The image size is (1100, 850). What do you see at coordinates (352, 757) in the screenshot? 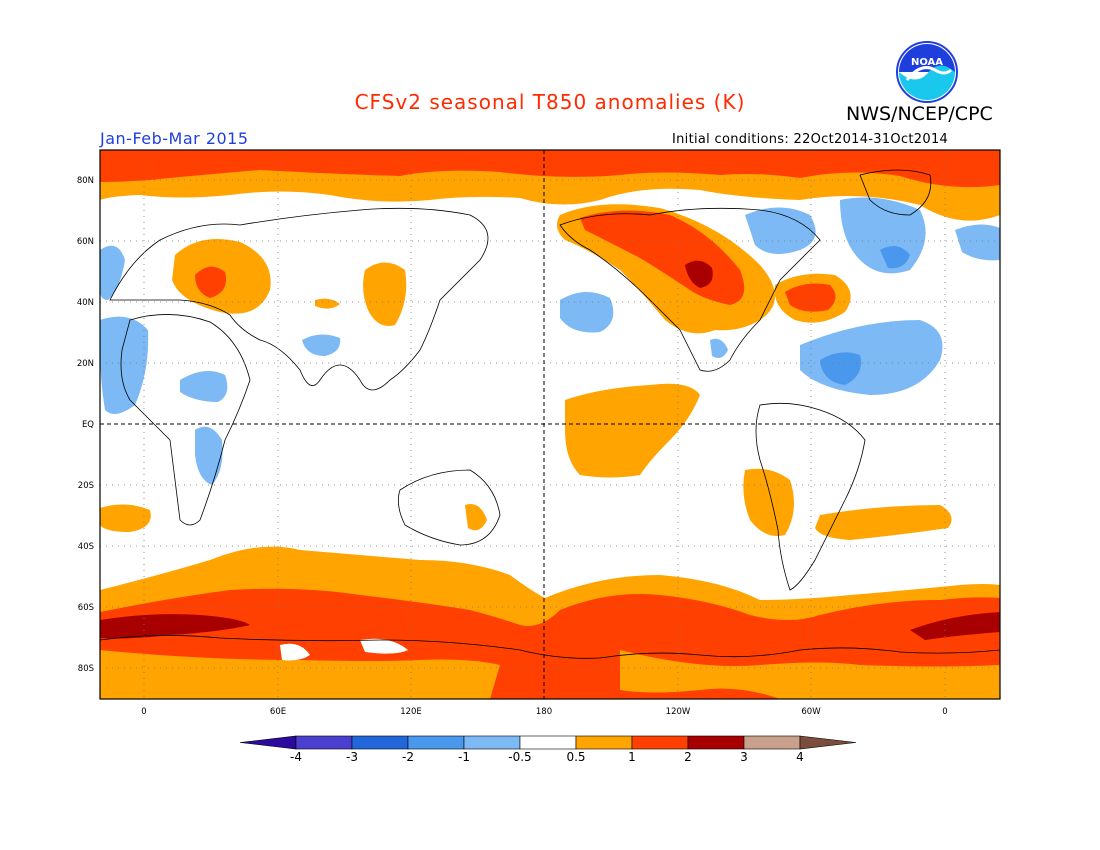
I see `colorbar-label: -3` at bounding box center [352, 757].